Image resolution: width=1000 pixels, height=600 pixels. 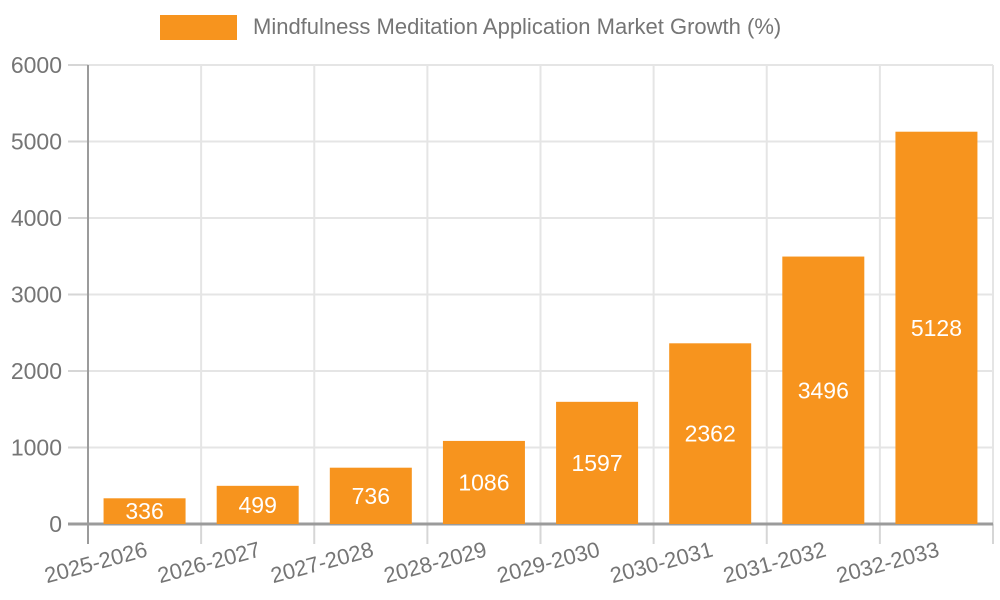 I want to click on bar-value-label: 3496, so click(x=823, y=390).